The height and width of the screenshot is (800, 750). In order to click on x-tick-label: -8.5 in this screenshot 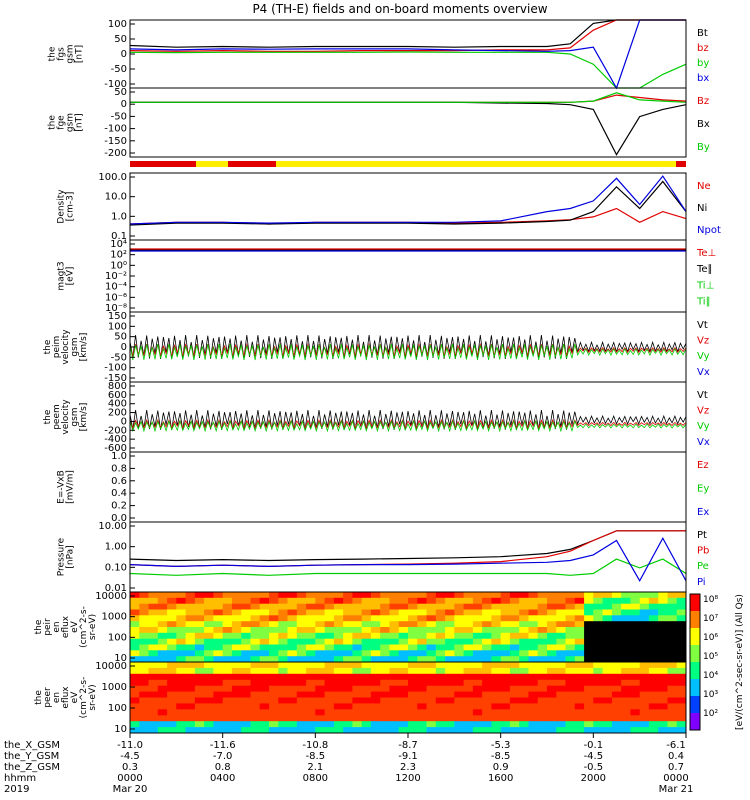, I will do `click(501, 756)`.